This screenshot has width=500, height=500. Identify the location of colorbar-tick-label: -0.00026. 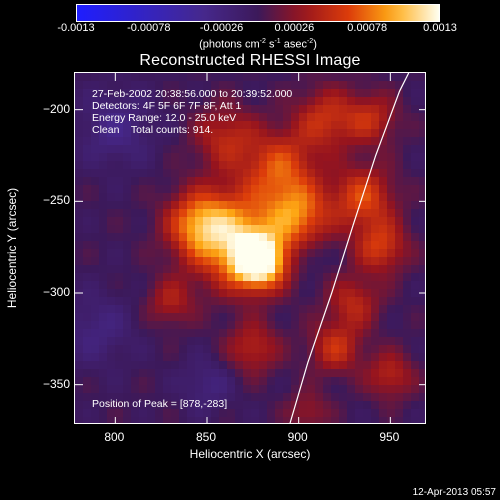
(221, 28).